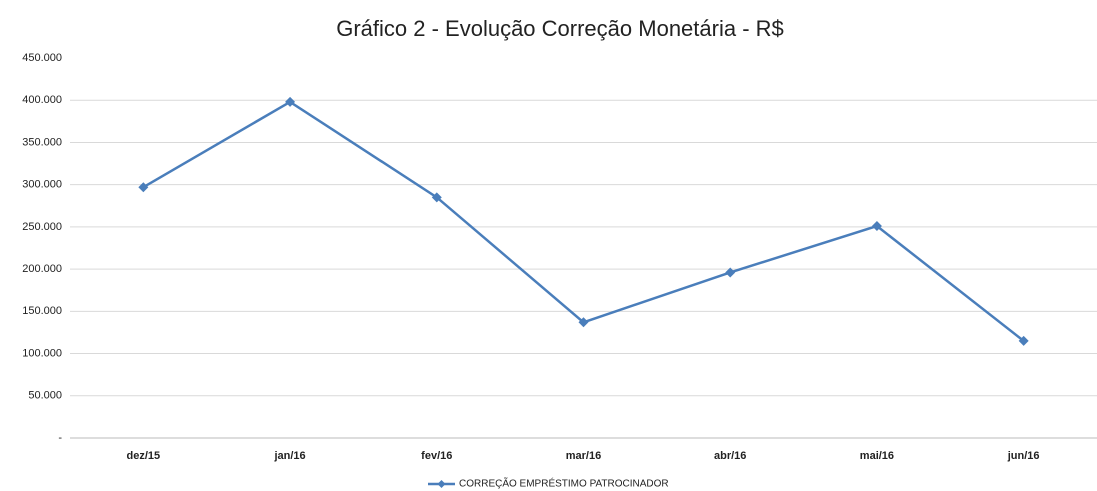 This screenshot has width=1097, height=491. Describe the element at coordinates (436, 456) in the screenshot. I see `x-tick-label: fev/16` at that location.